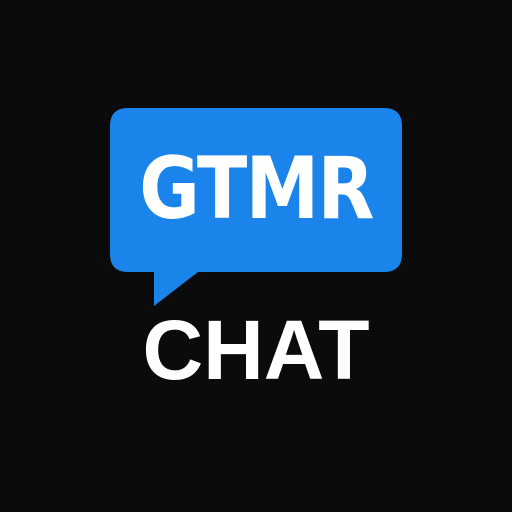 Image resolution: width=512 pixels, height=512 pixels. I want to click on bubble-logo-text: GTMR, so click(256, 189).